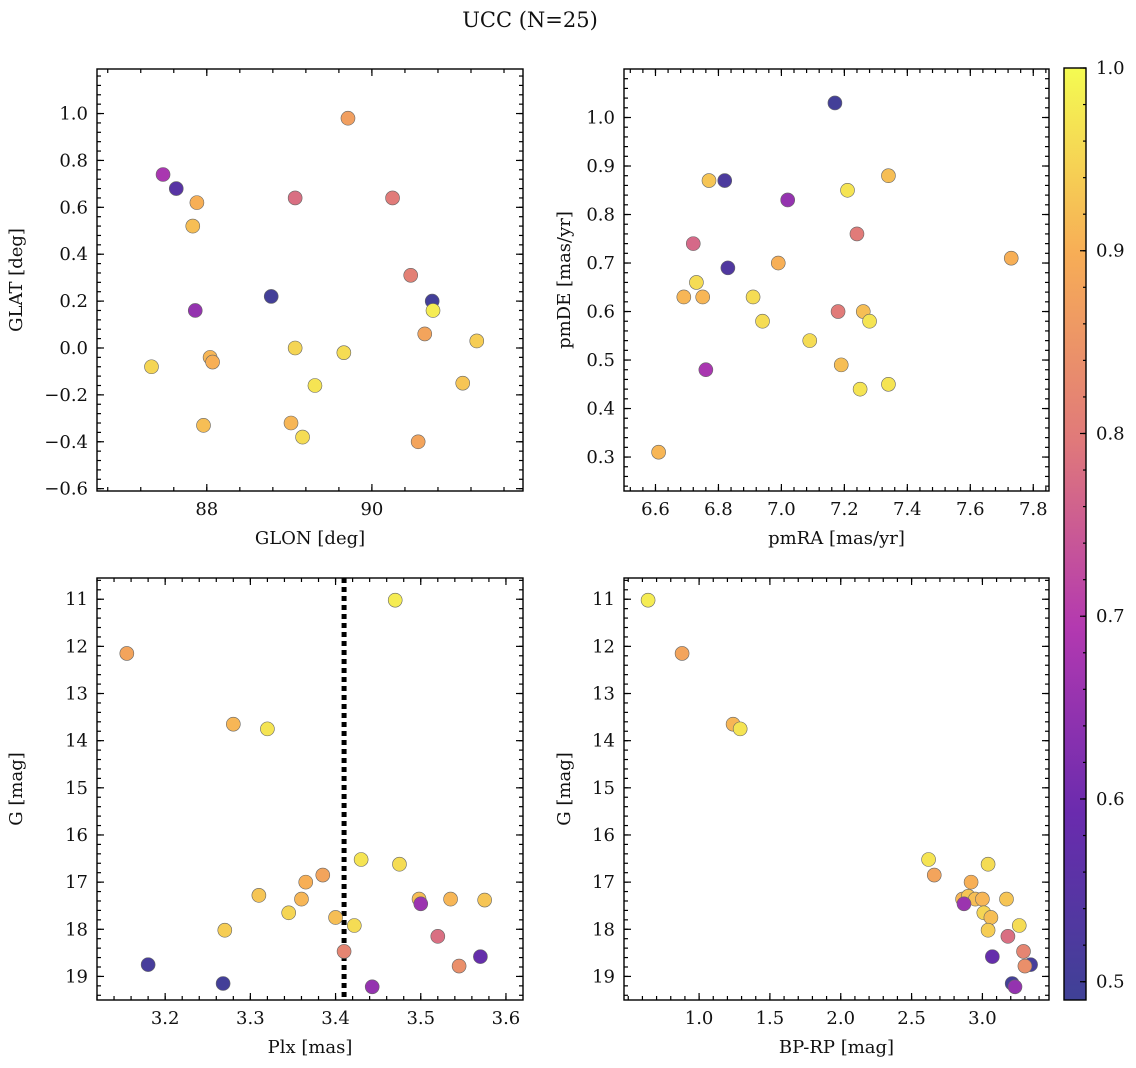 This screenshot has width=1136, height=1068. What do you see at coordinates (1110, 433) in the screenshot?
I see `colorbar-tick-label: 0.8` at bounding box center [1110, 433].